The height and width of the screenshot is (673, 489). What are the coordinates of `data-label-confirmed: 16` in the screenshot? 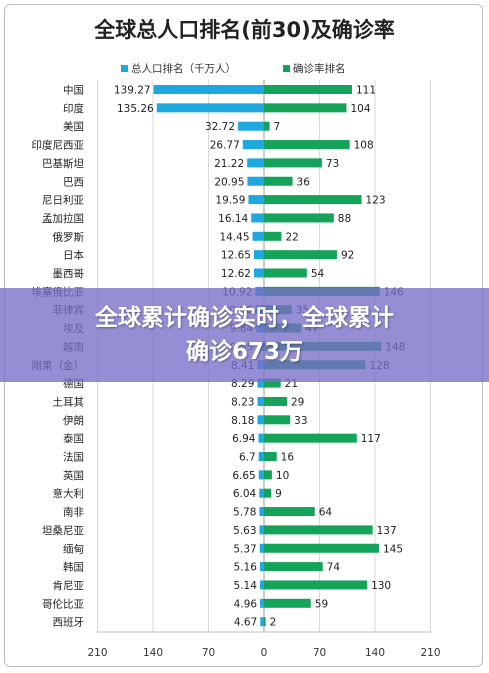 It's located at (288, 458).